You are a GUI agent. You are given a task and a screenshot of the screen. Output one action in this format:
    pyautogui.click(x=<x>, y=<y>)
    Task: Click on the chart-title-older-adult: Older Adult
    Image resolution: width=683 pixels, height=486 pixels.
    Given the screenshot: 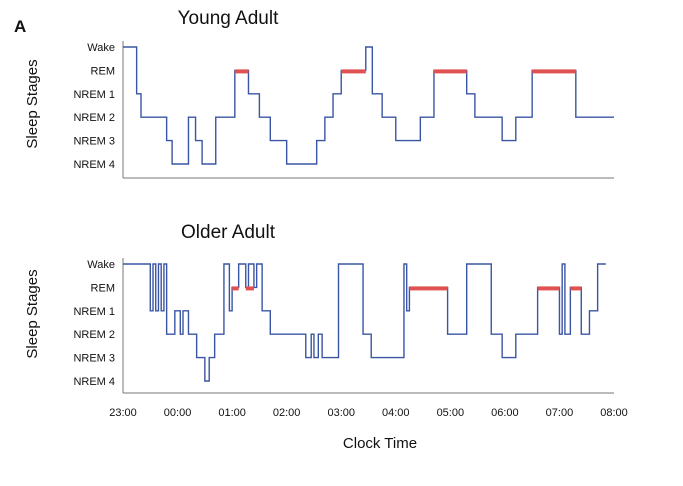 What is the action you would take?
    pyautogui.click(x=228, y=232)
    